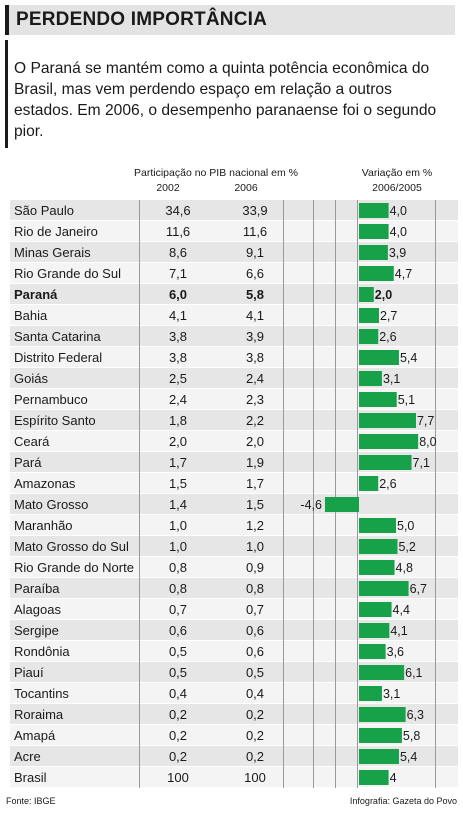 This screenshot has height=813, width=463. Describe the element at coordinates (387, 337) in the screenshot. I see `variation-label: 2,6` at that location.